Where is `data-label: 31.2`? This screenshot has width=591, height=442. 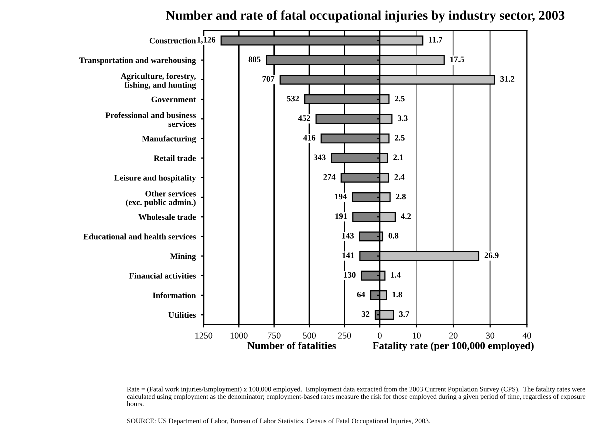
data-label: 31.2 is located at coordinates (507, 79).